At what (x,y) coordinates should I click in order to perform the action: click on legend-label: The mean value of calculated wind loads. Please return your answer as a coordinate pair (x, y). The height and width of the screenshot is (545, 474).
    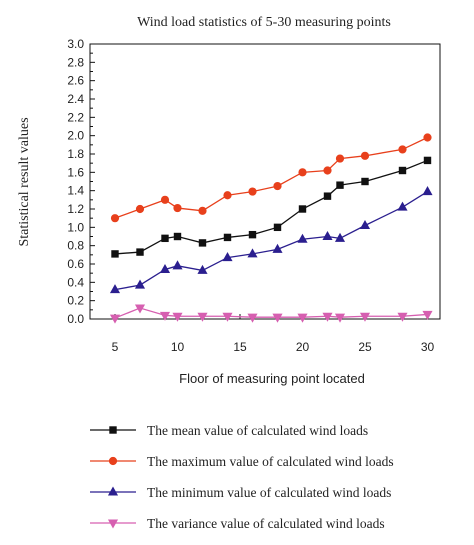
    Looking at the image, I should click on (257, 430).